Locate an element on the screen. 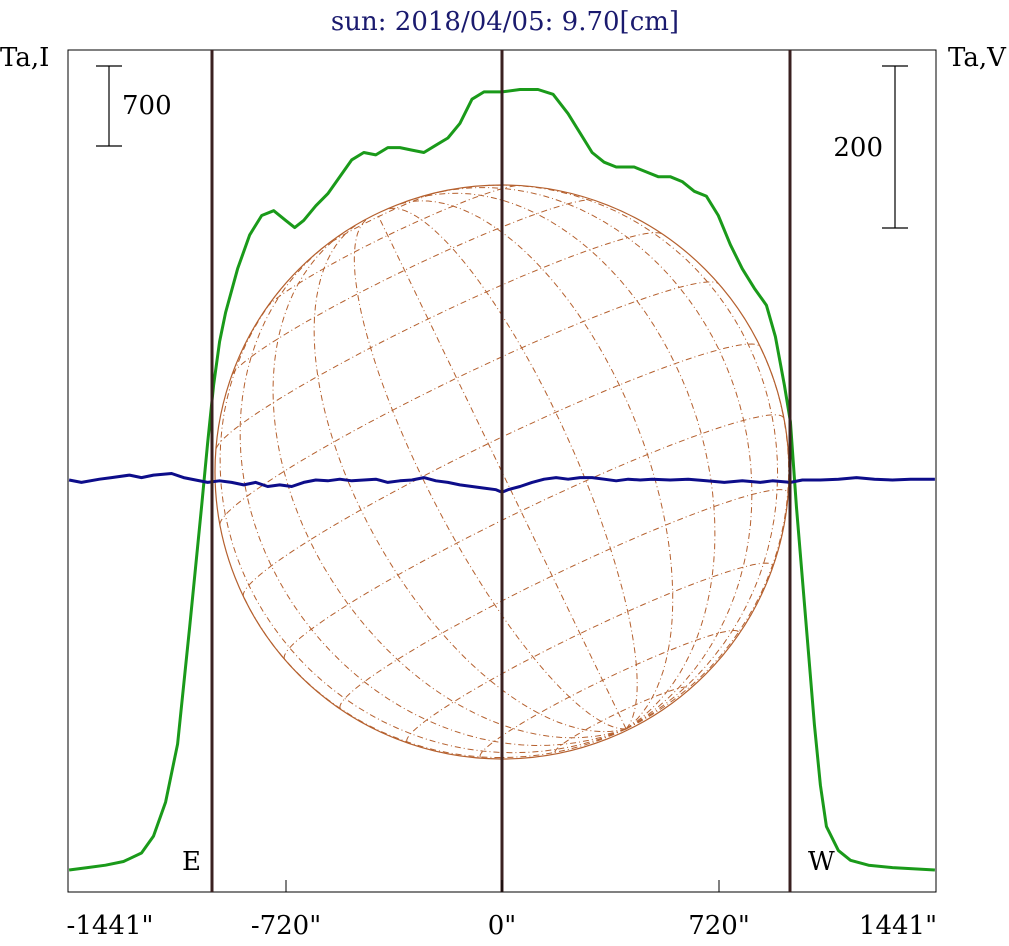 This screenshot has width=1009, height=946. polarization-scale-bar: 200 is located at coordinates (870, 147).